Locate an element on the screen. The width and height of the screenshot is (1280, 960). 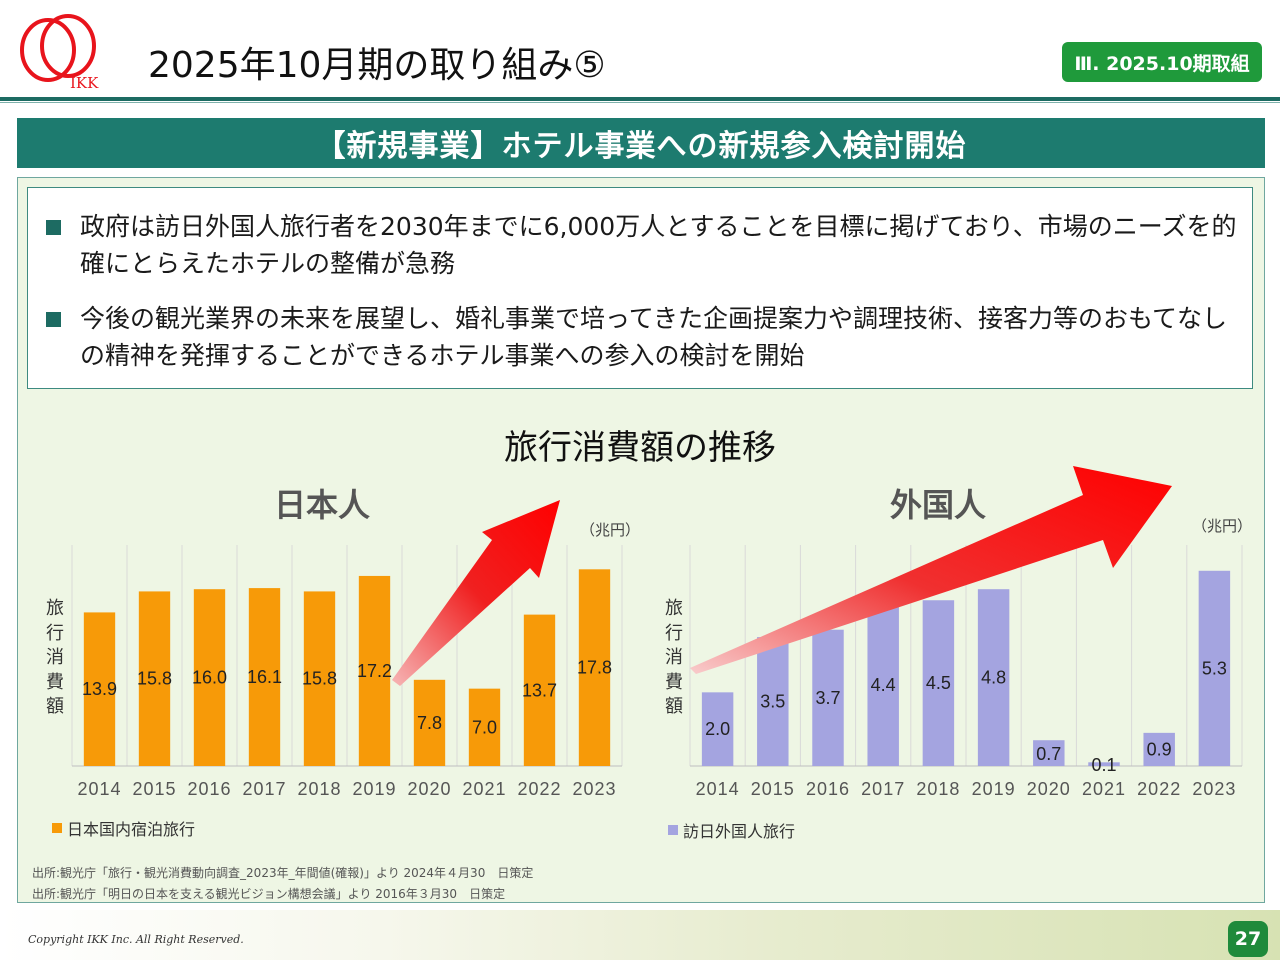
data-label: 16.1 is located at coordinates (264, 677).